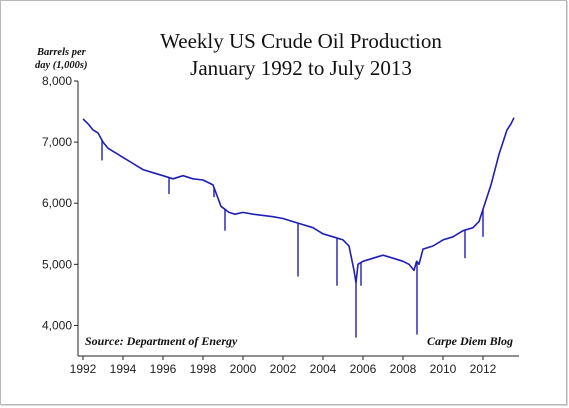 This screenshot has height=408, width=569. Describe the element at coordinates (470, 341) in the screenshot. I see `credit-note: Carpe Diem Blog` at that location.